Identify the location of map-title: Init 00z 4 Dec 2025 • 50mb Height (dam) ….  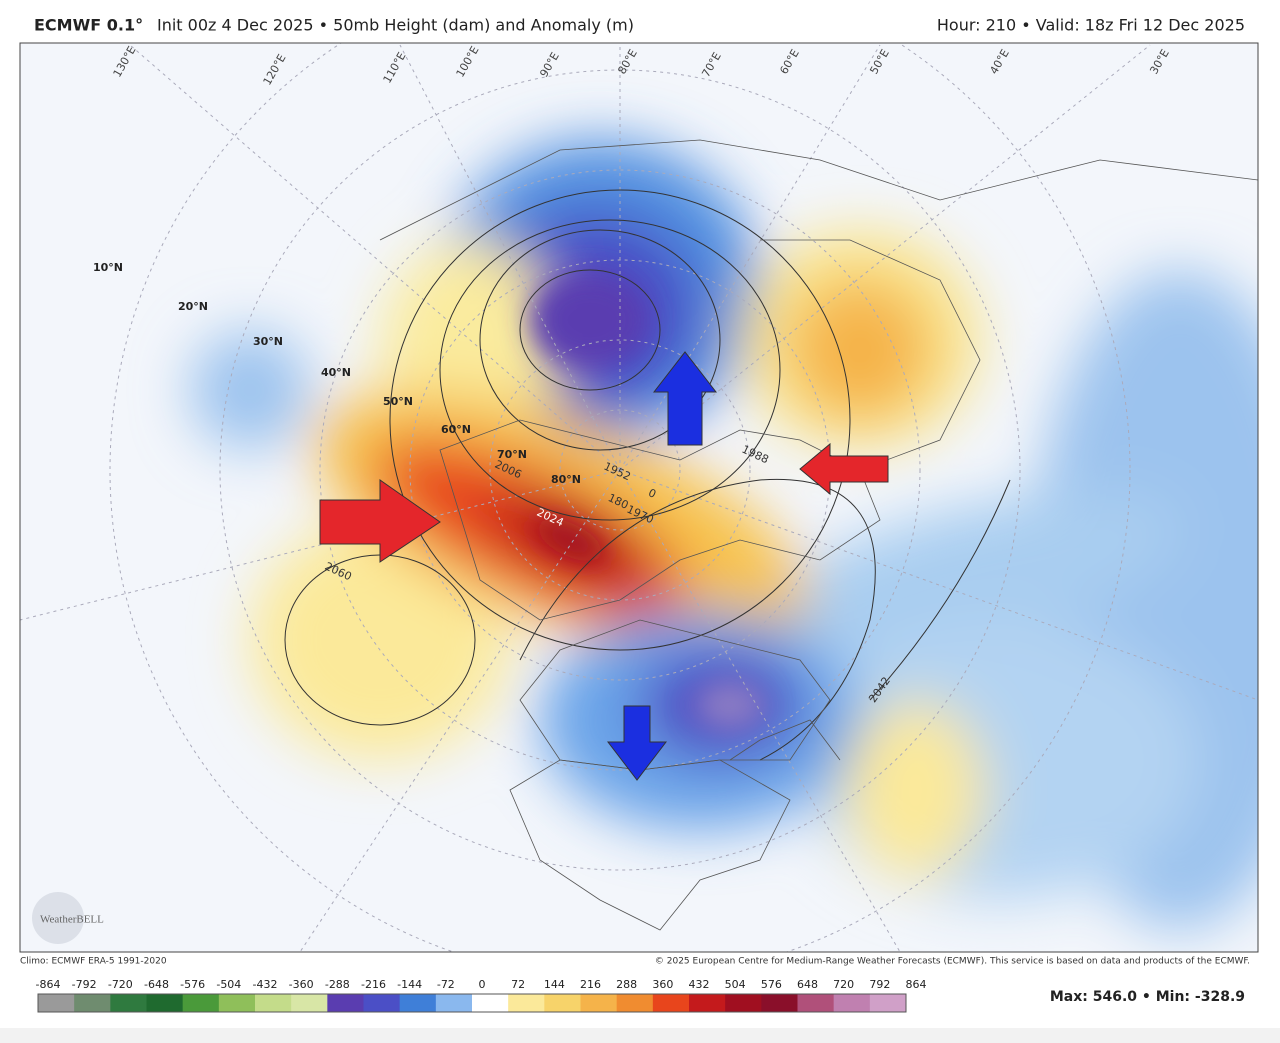
(395, 25).